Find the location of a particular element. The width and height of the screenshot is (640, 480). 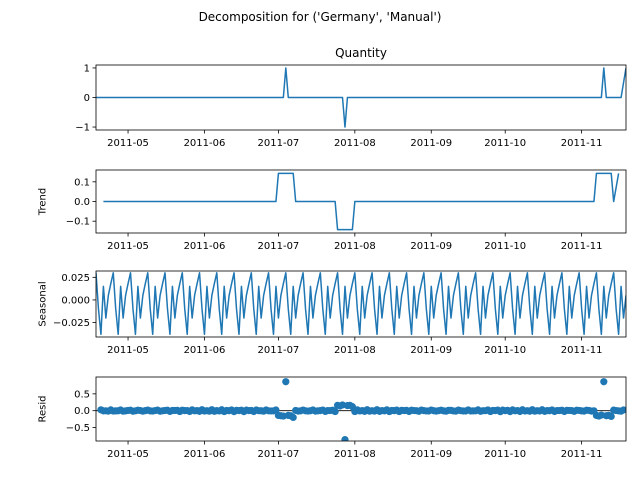

trend-xtick-label: 2011-11 is located at coordinates (582, 246).